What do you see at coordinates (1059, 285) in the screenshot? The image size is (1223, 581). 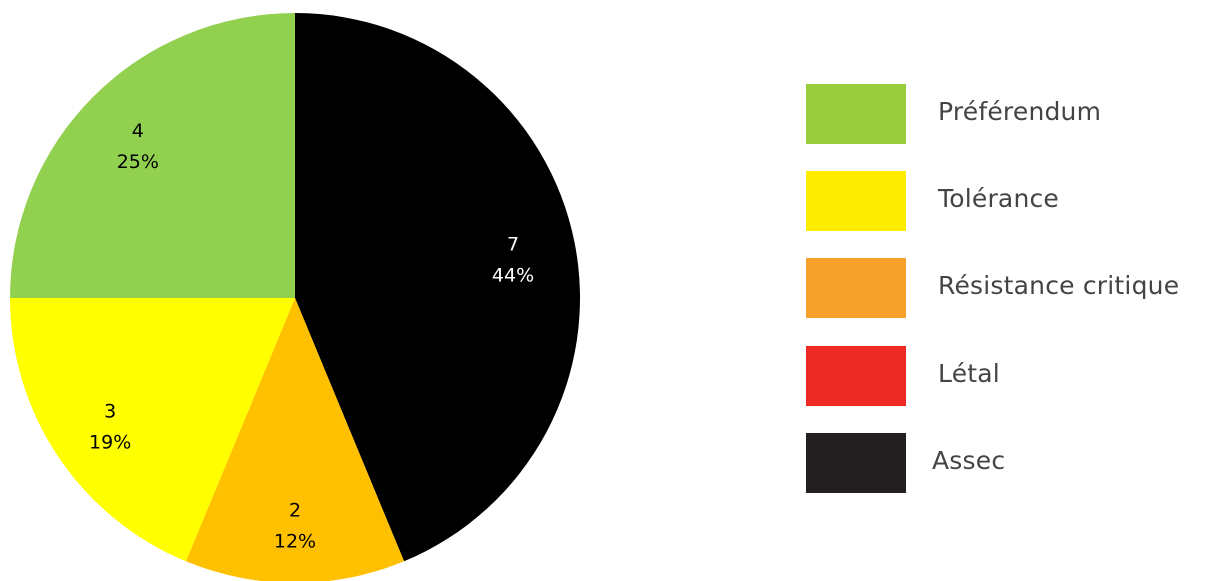 I see `legend-label-resistance-critique: Résistance critique` at bounding box center [1059, 285].